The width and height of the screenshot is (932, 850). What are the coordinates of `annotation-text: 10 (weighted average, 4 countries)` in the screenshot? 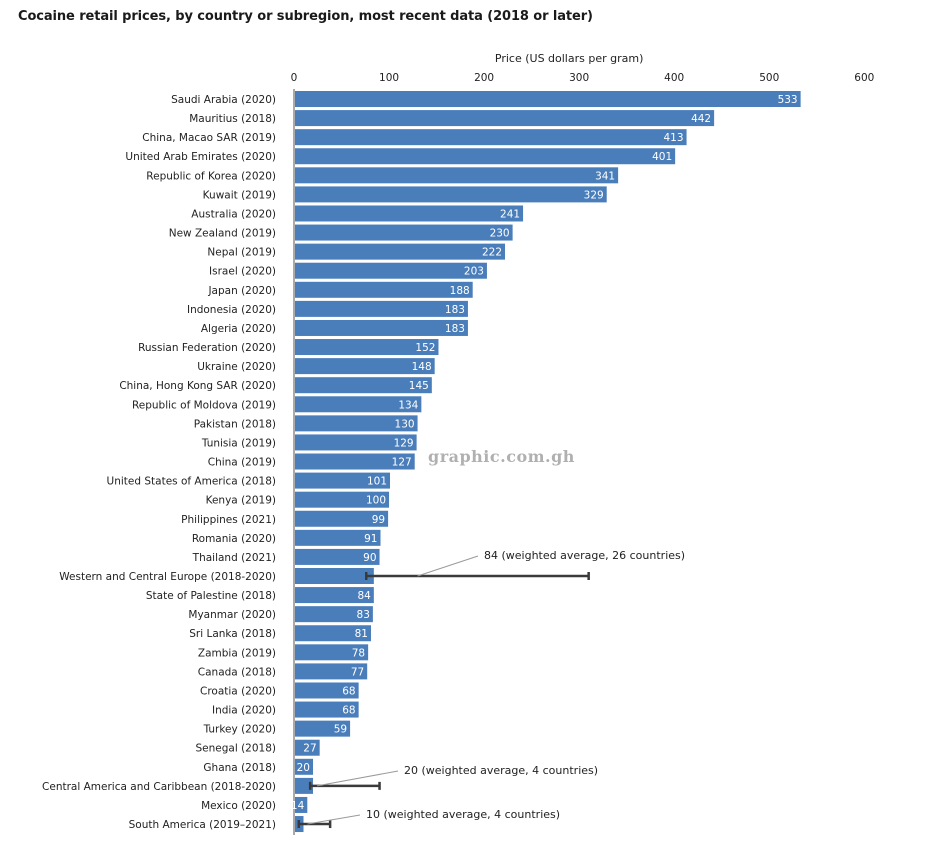 It's located at (463, 814).